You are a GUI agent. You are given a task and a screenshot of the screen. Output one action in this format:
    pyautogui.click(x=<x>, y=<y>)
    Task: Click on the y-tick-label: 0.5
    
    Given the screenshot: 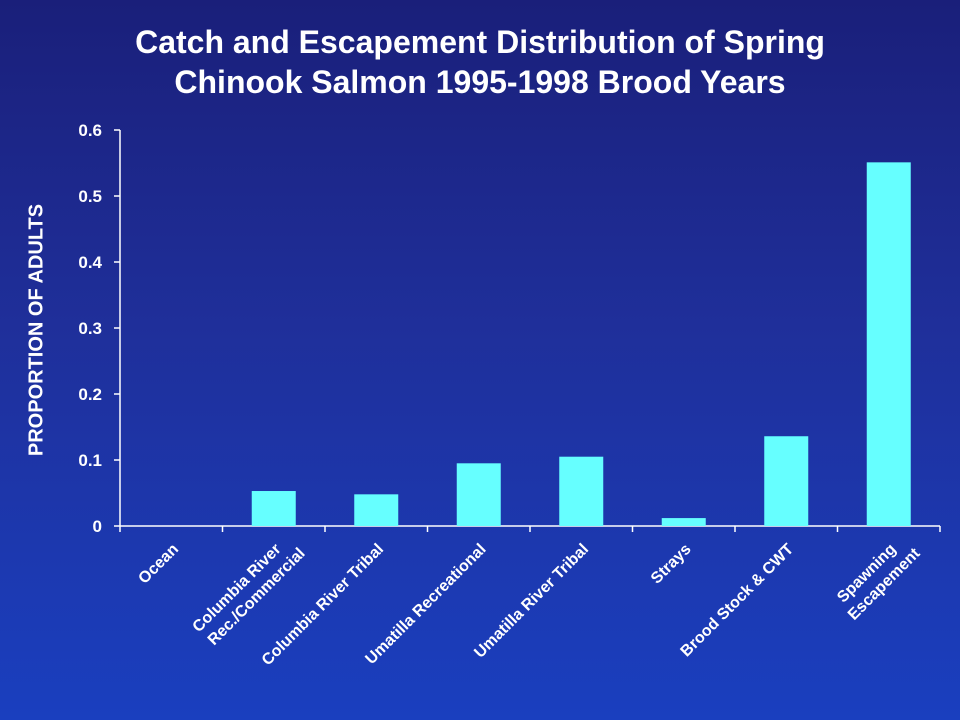 What is the action you would take?
    pyautogui.click(x=90, y=196)
    